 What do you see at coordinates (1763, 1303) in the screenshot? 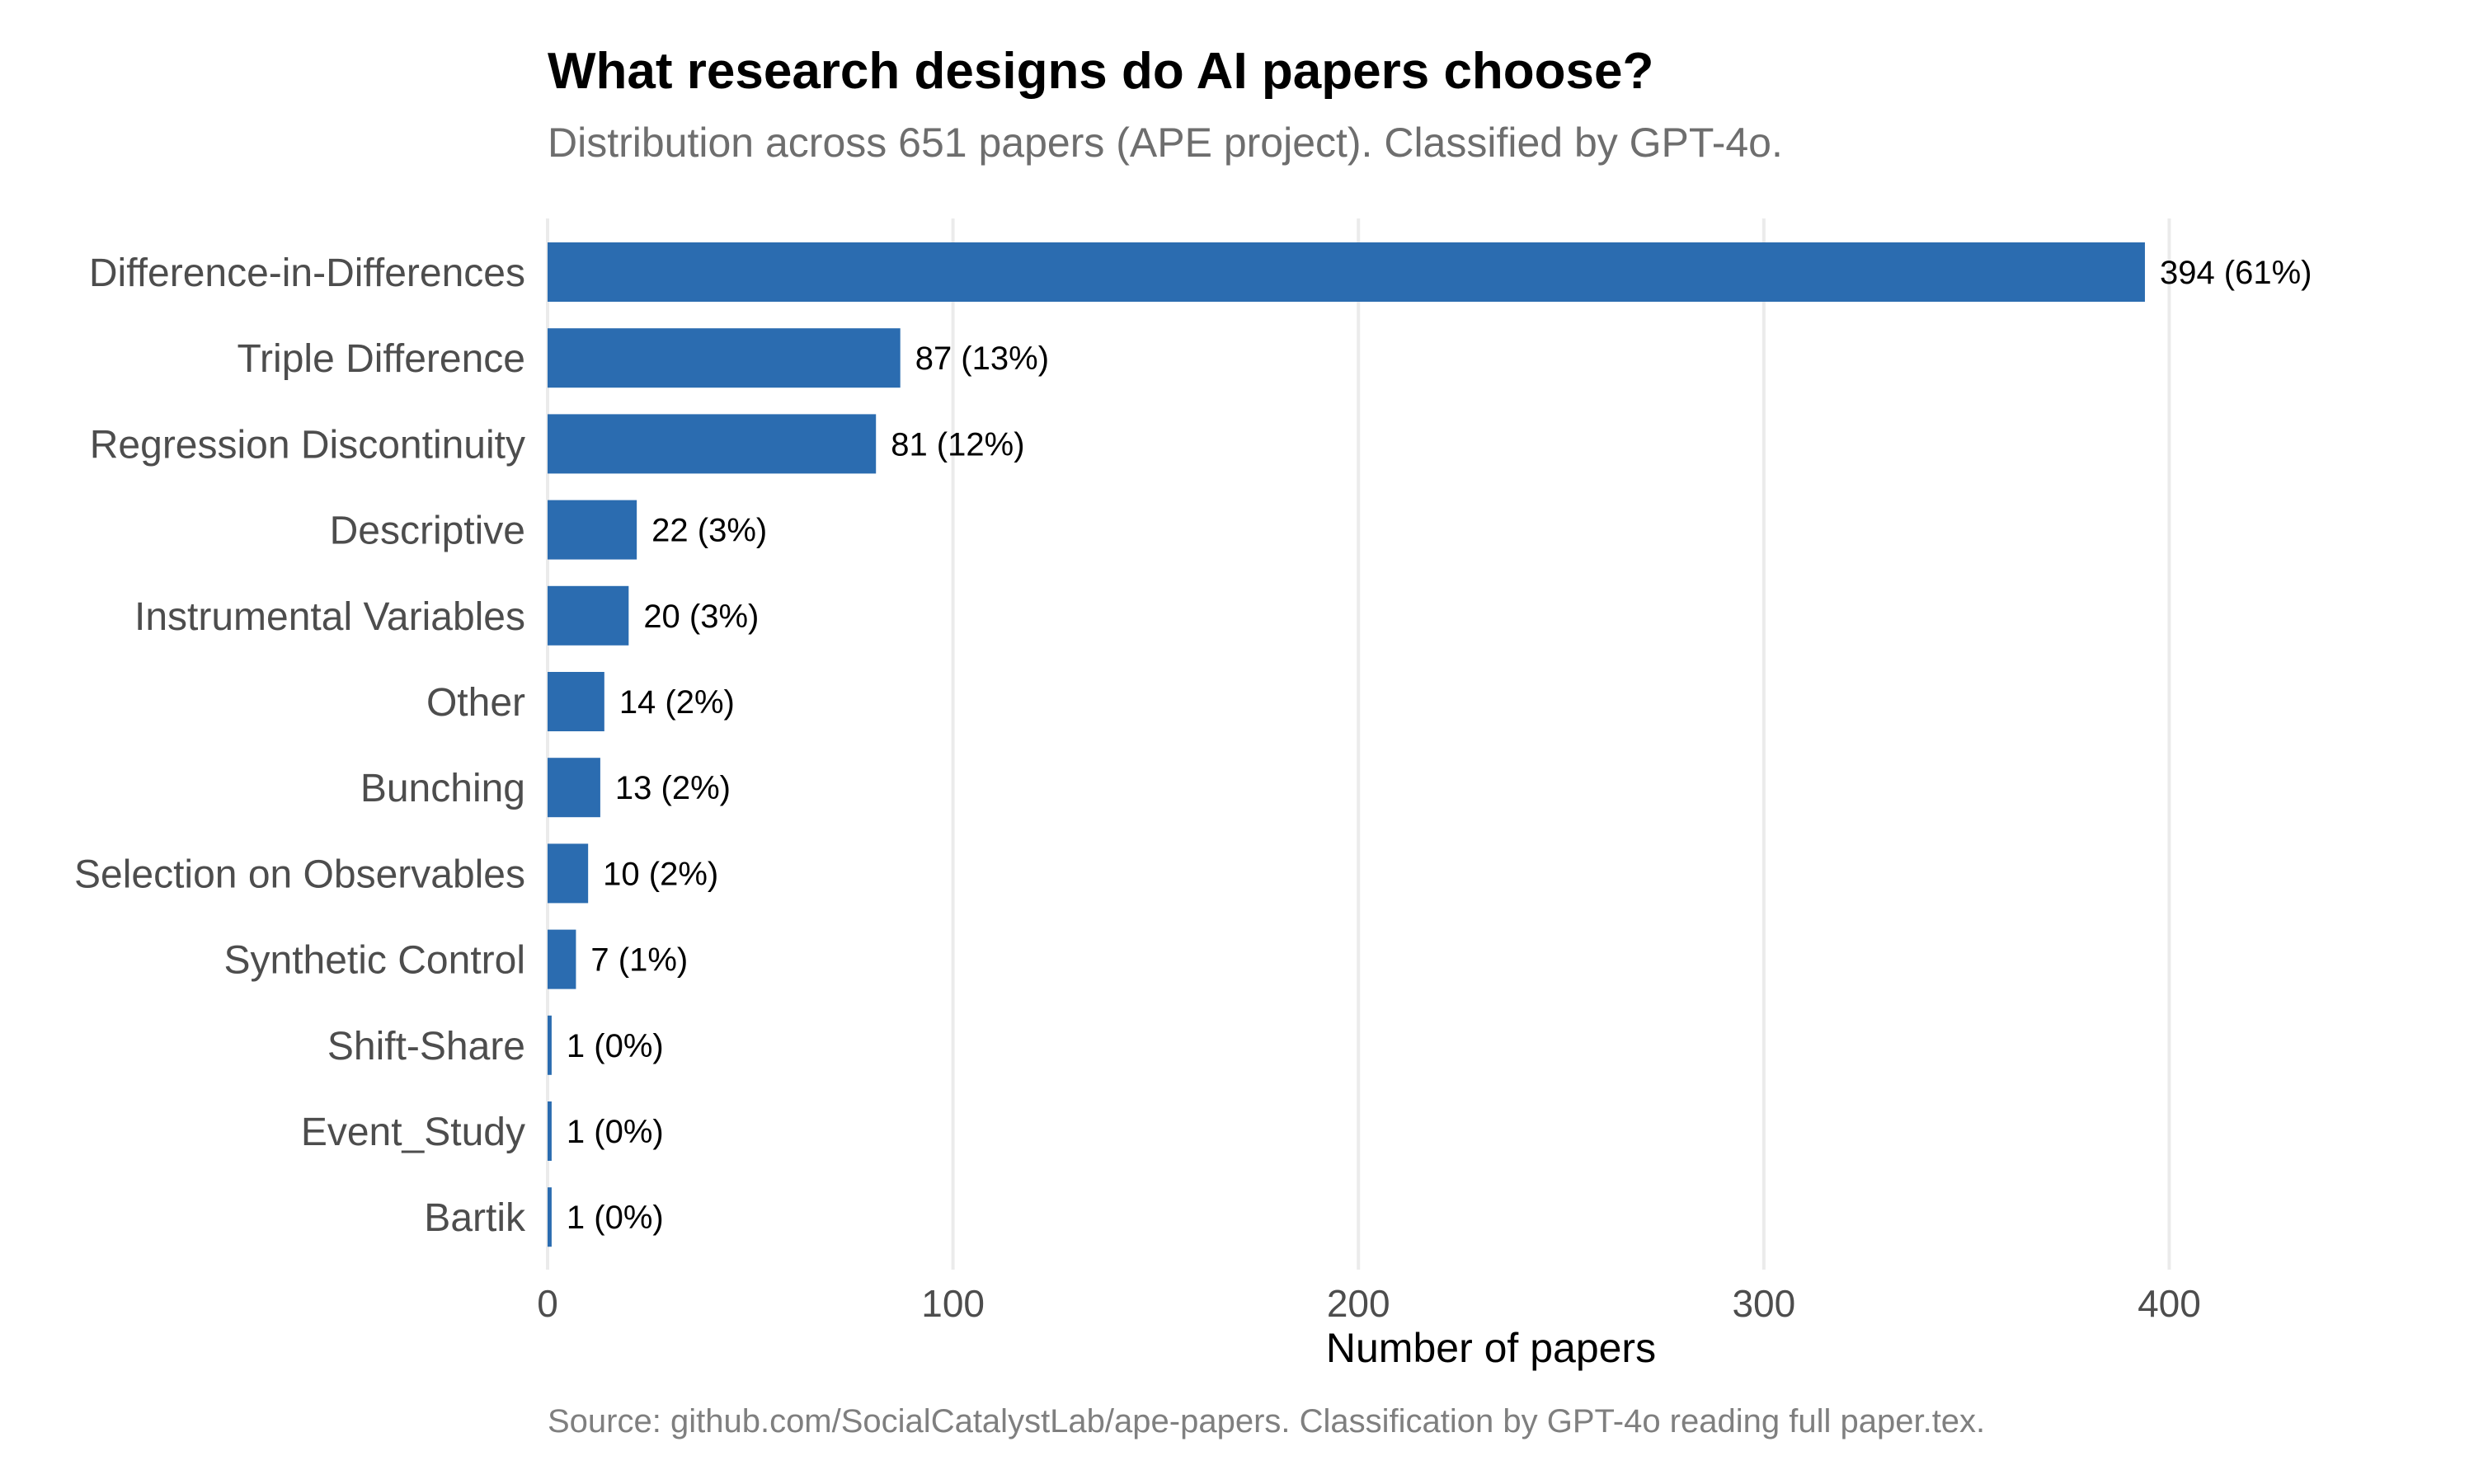
I see `x-tick-label: 300` at bounding box center [1763, 1303].